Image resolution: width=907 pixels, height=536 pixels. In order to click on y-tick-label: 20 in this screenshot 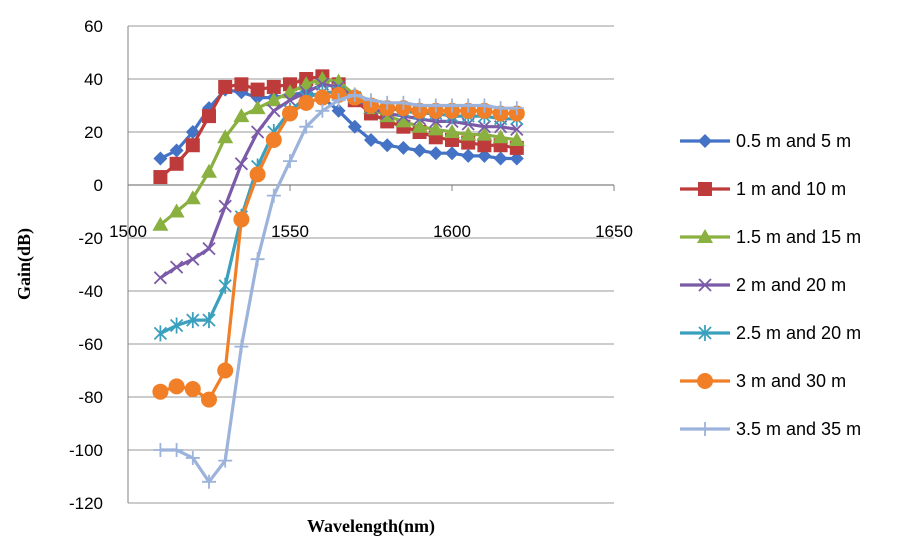, I will do `click(93, 132)`.